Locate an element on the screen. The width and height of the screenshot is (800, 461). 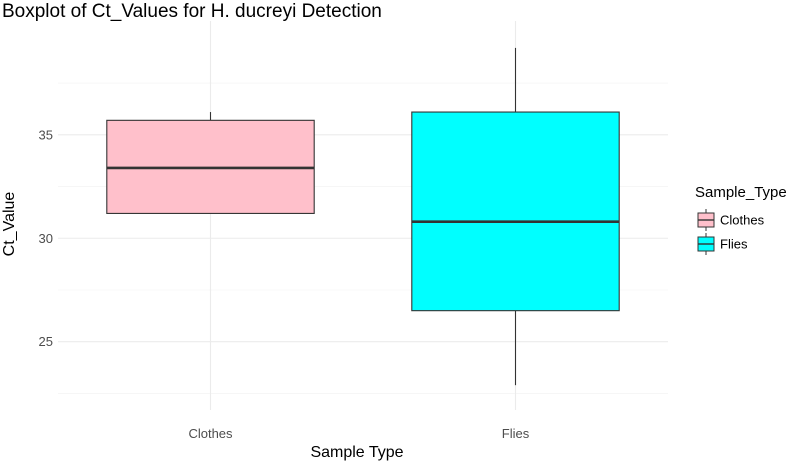
iqr-box is located at coordinates (515, 211).